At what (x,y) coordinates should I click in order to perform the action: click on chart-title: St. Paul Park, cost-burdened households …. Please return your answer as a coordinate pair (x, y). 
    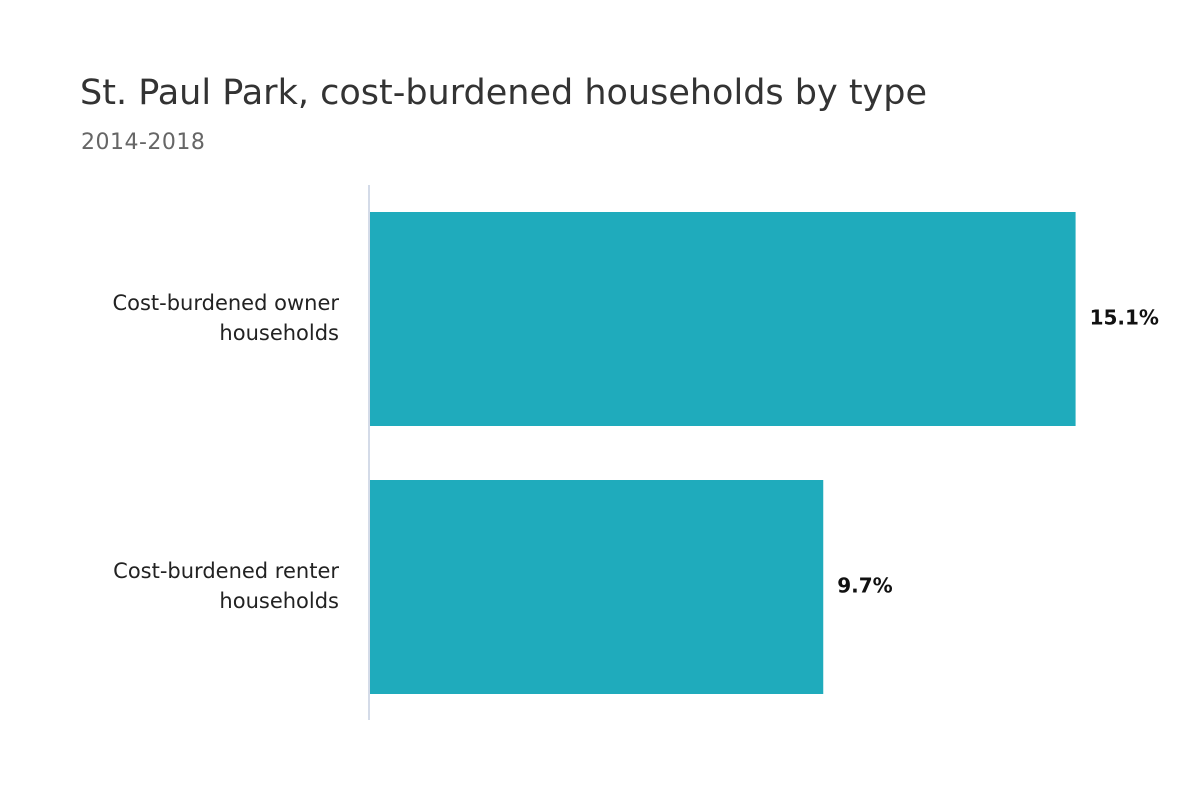
    Looking at the image, I should click on (504, 93).